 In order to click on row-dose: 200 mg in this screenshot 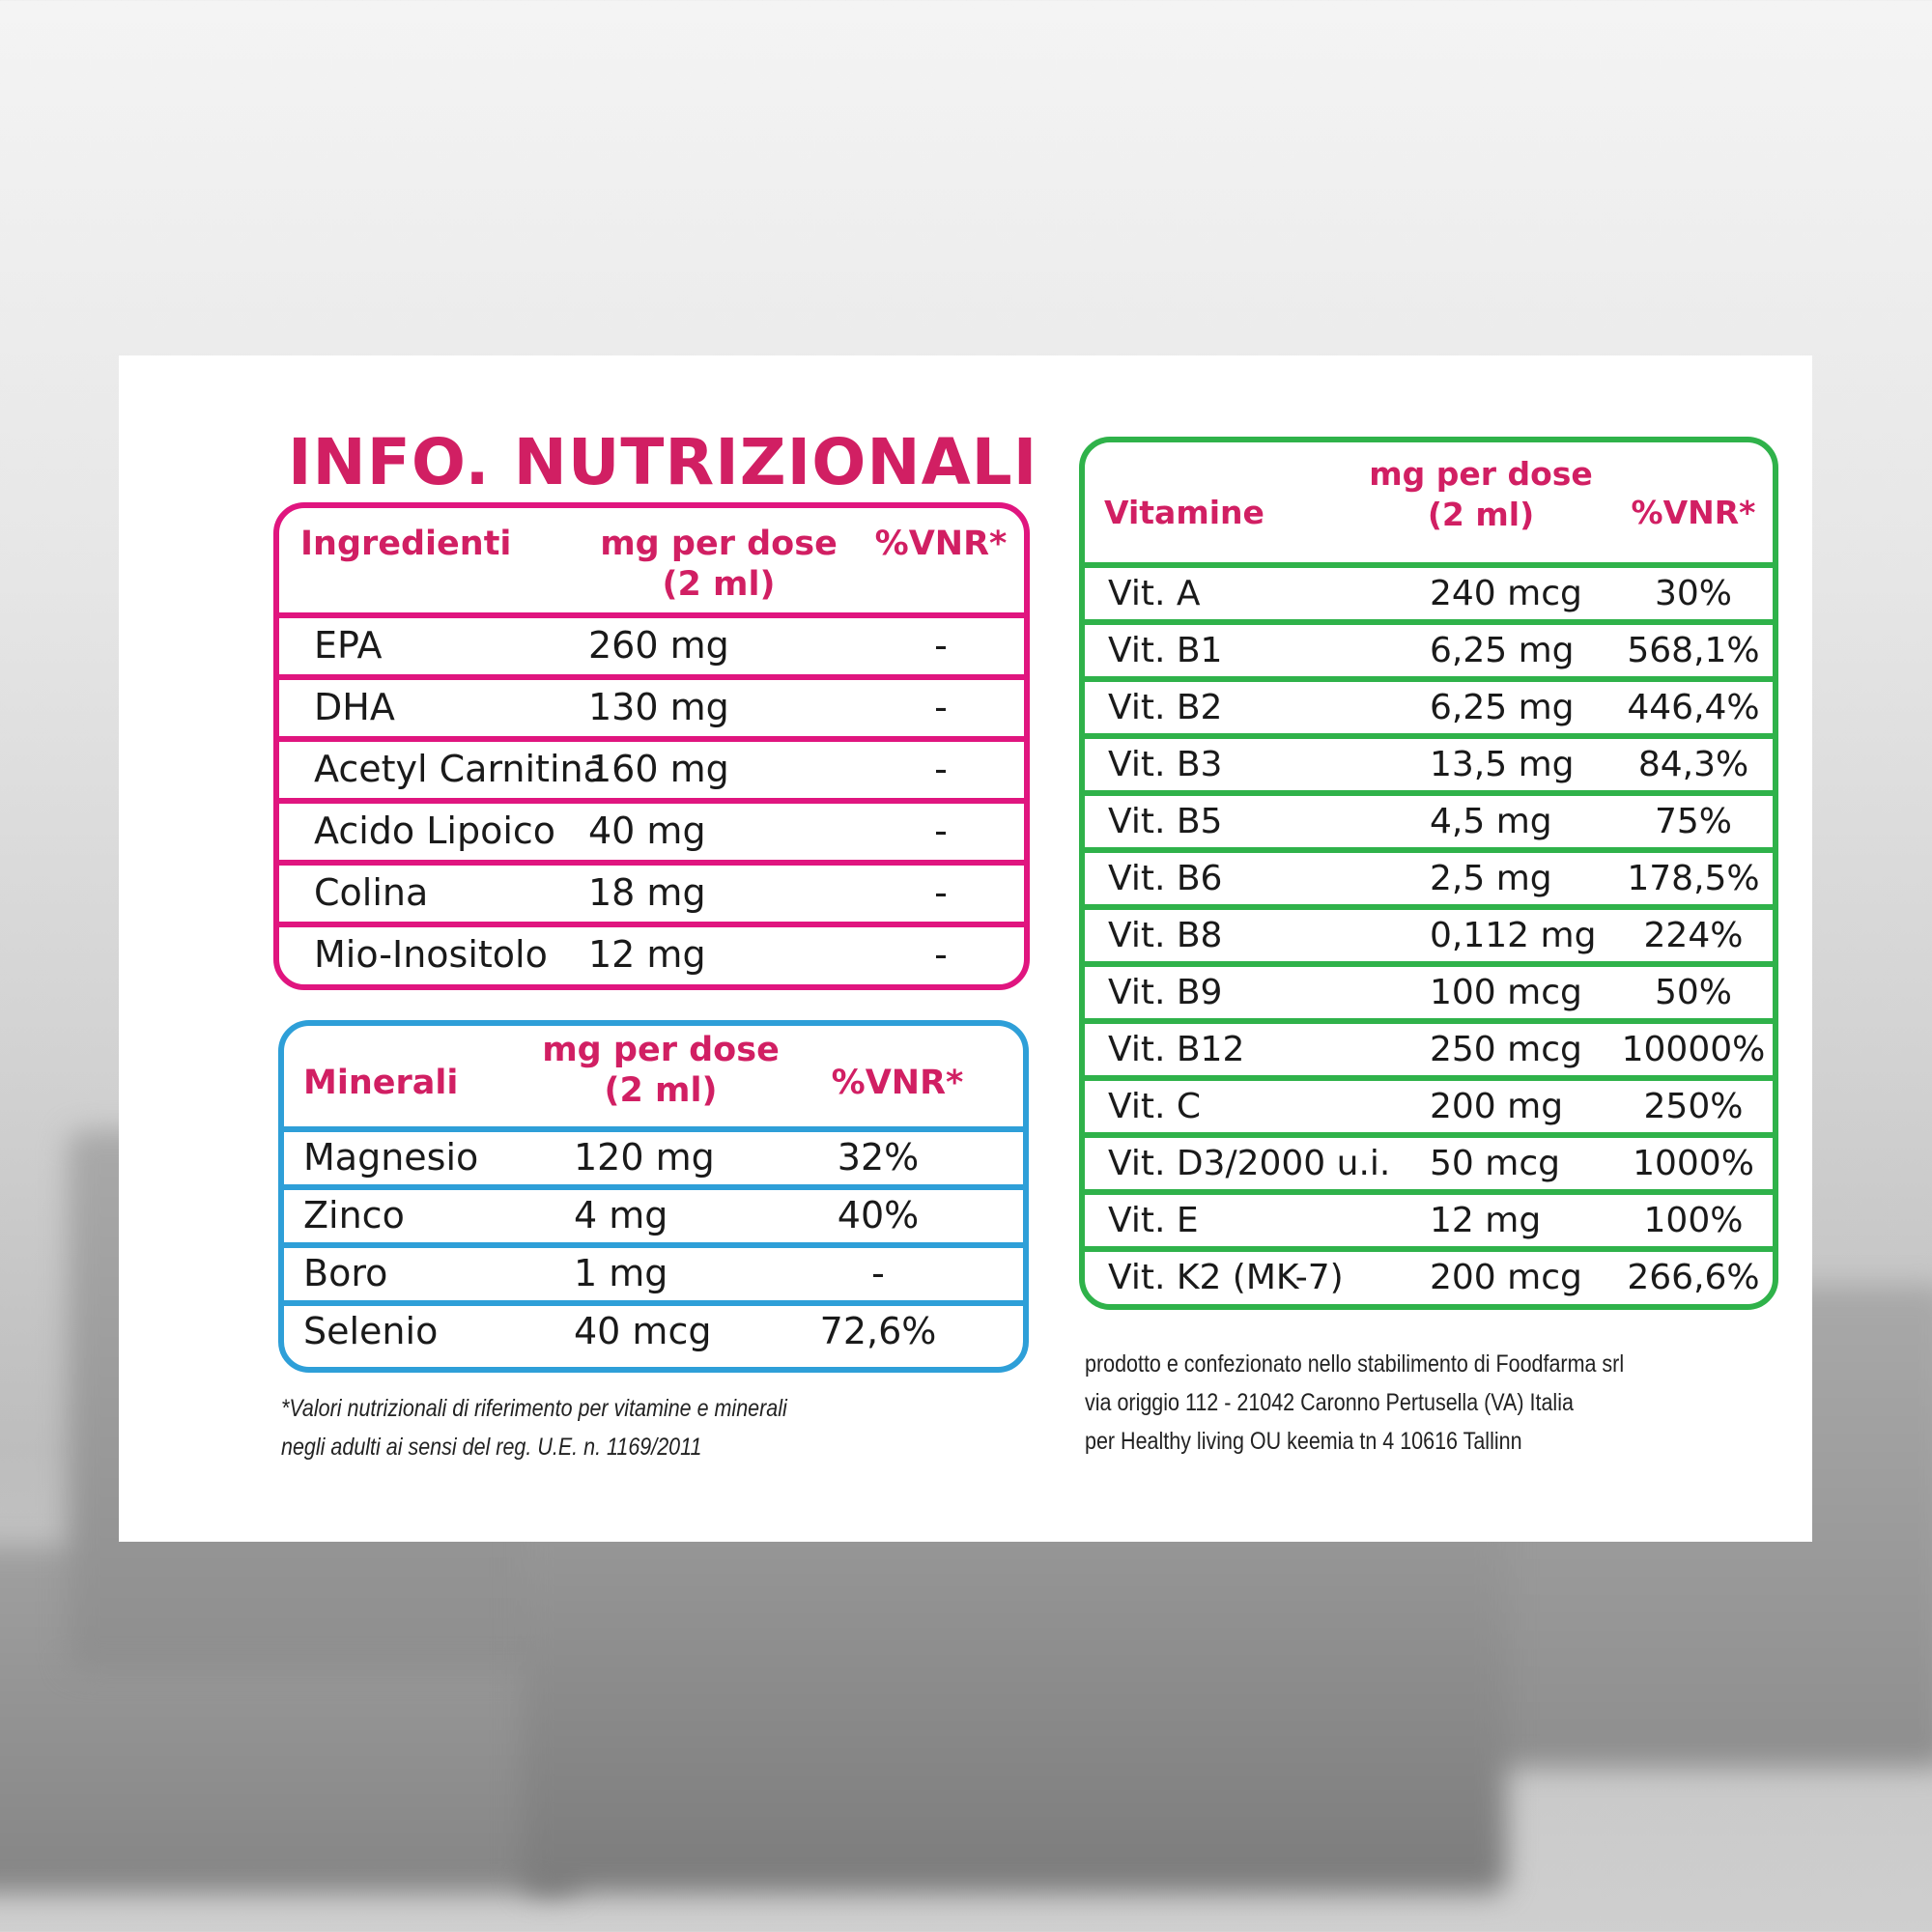, I will do `click(1497, 1106)`.